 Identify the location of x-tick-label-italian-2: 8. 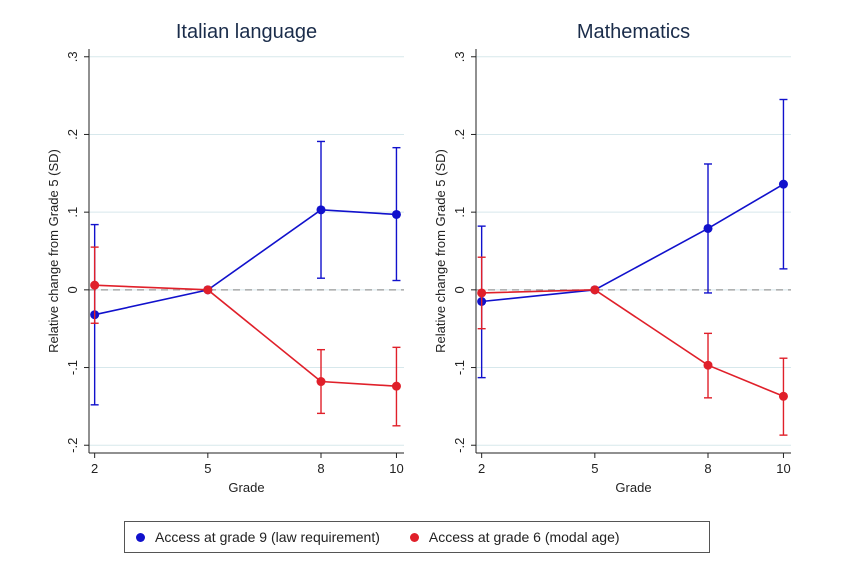
(320, 468).